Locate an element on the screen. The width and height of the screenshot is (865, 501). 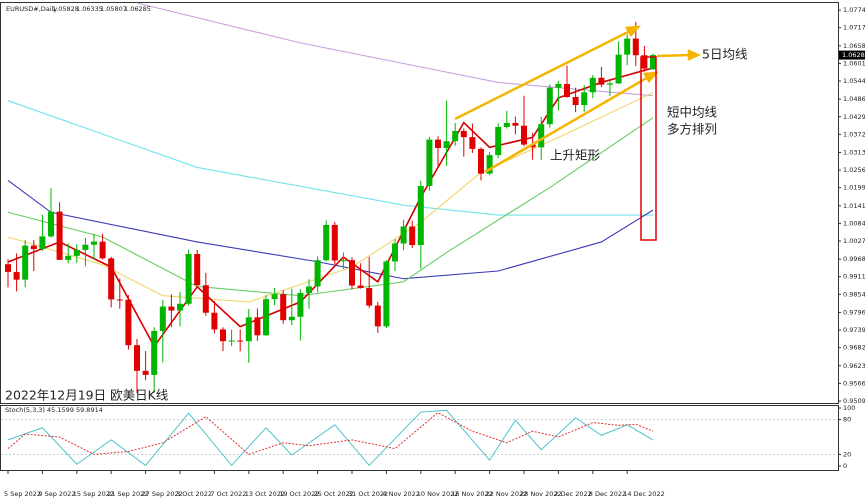
y-tick-label: 0.96235 is located at coordinates (854, 366).